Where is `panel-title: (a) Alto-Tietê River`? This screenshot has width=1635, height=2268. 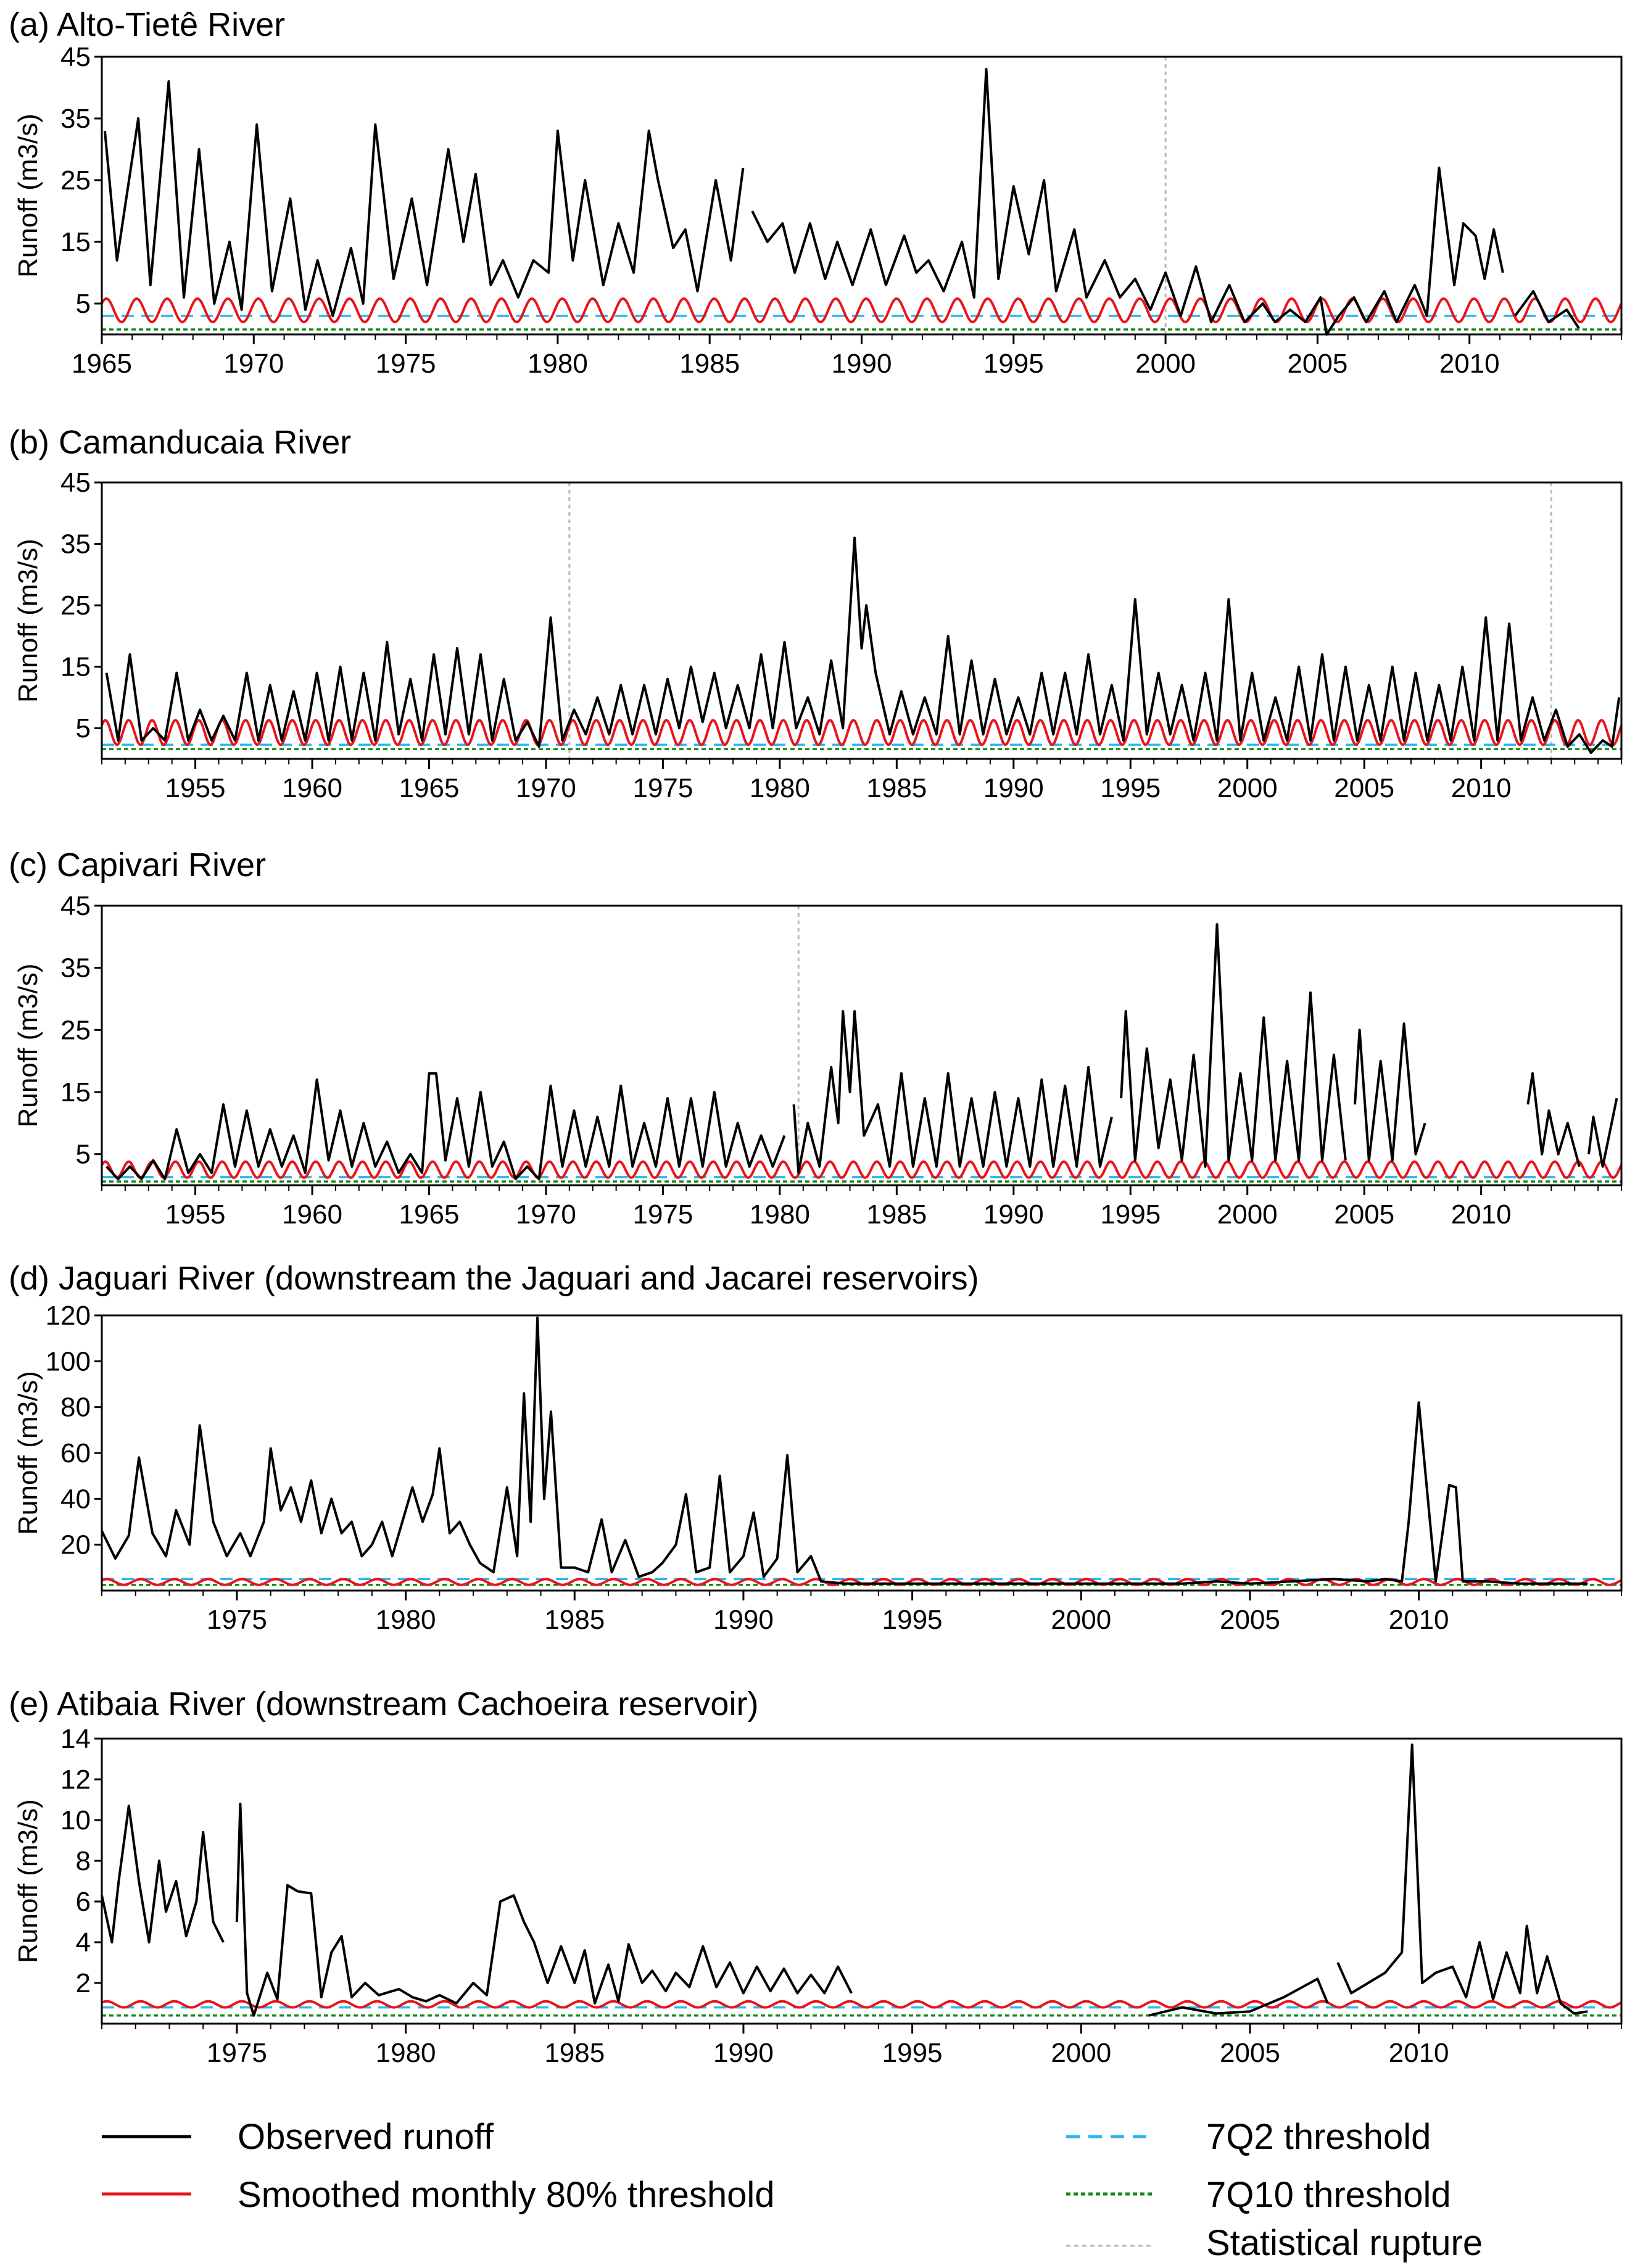 panel-title: (a) Alto-Tietê River is located at coordinates (147, 24).